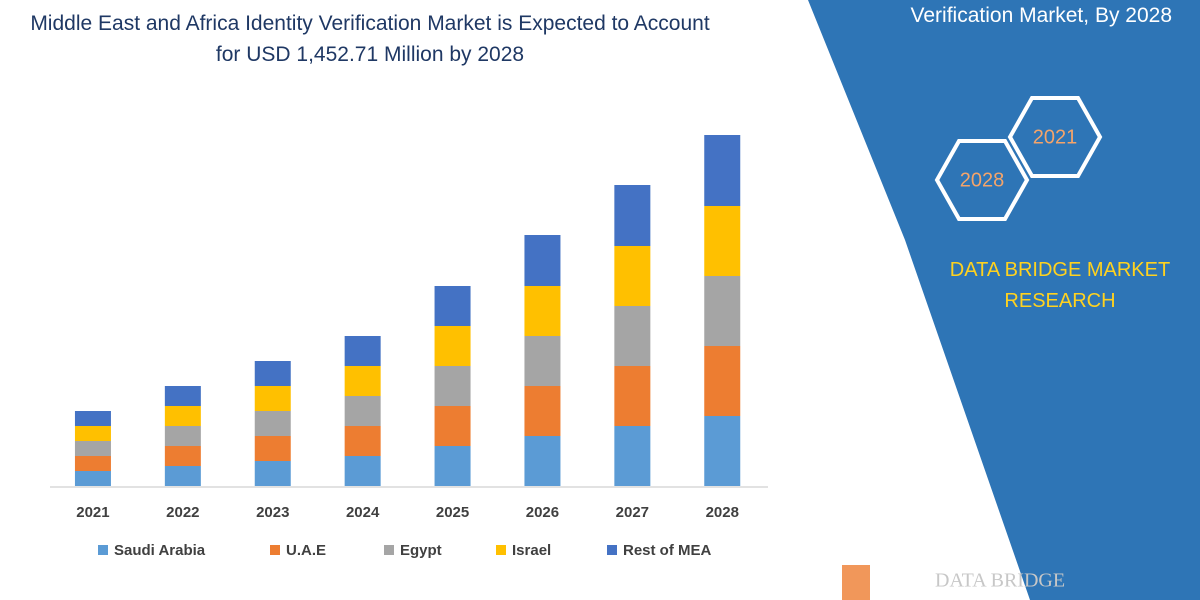 The height and width of the screenshot is (600, 1200). What do you see at coordinates (856, 582) in the screenshot?
I see `logo-mark` at bounding box center [856, 582].